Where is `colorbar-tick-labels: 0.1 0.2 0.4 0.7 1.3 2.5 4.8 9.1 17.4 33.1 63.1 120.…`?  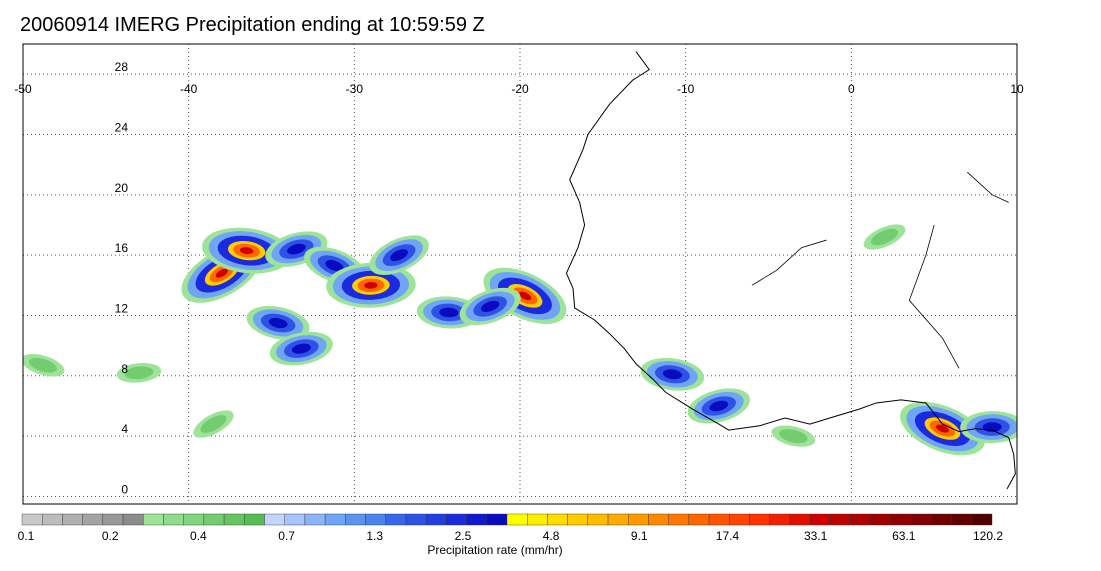
colorbar-tick-labels: 0.1 0.2 0.4 0.7 1.3 2.5 4.8 9.1 17.4 33.1 63.1 120.… is located at coordinates (511, 536).